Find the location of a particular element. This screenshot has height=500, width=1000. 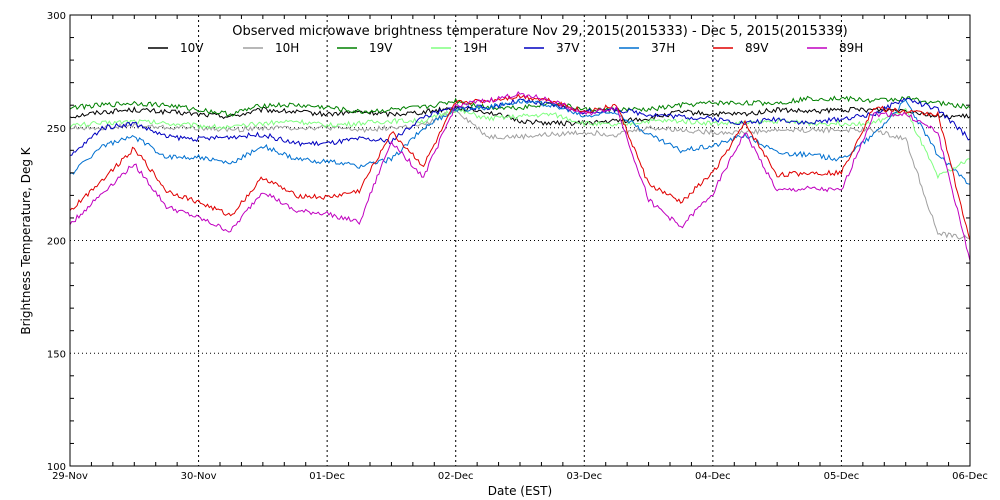

x-tick-label: 06-Dec is located at coordinates (970, 476).